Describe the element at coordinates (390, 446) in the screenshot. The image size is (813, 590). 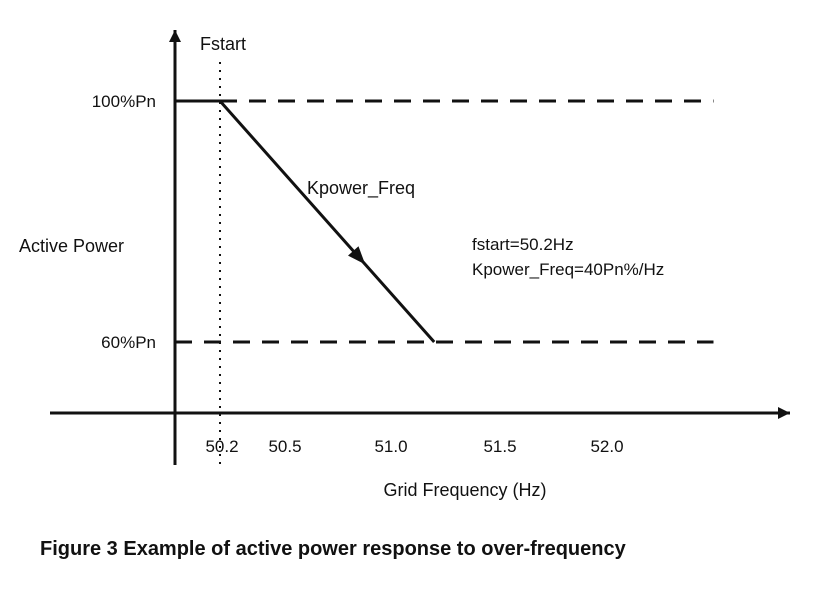
I see `x-tick-label: 51.0` at that location.